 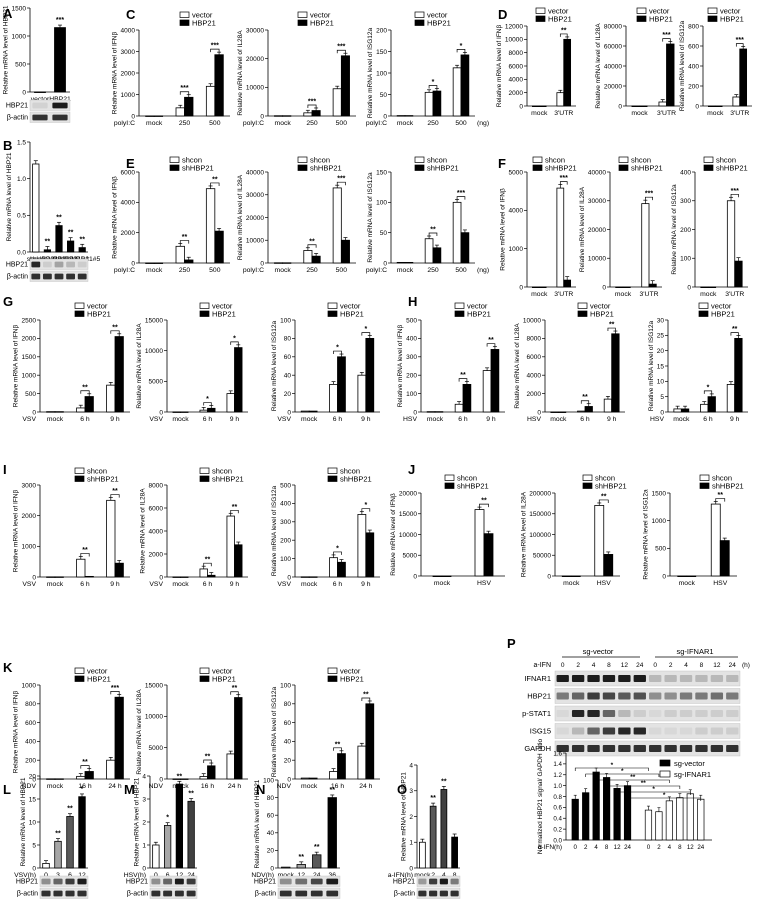 I want to click on x-tick-label: 12, so click(x=180, y=875).